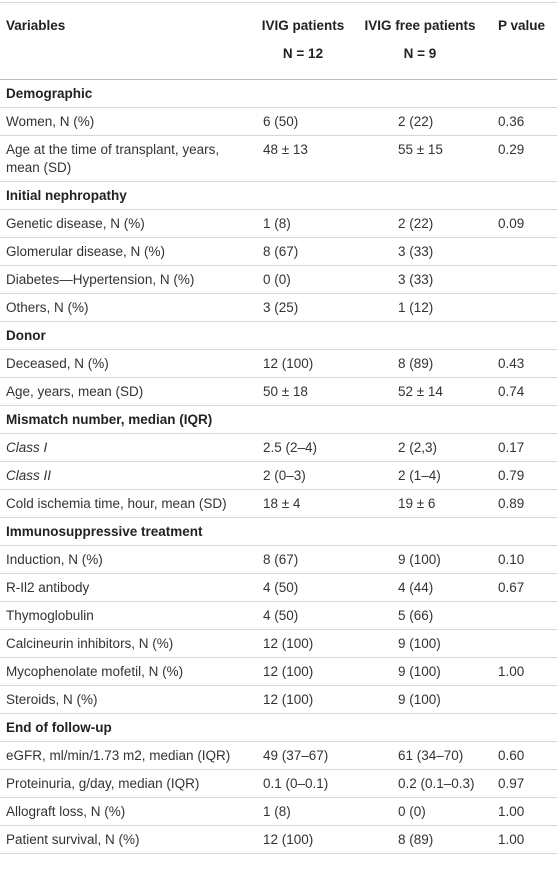  What do you see at coordinates (128, 447) in the screenshot?
I see `cell: Class I` at bounding box center [128, 447].